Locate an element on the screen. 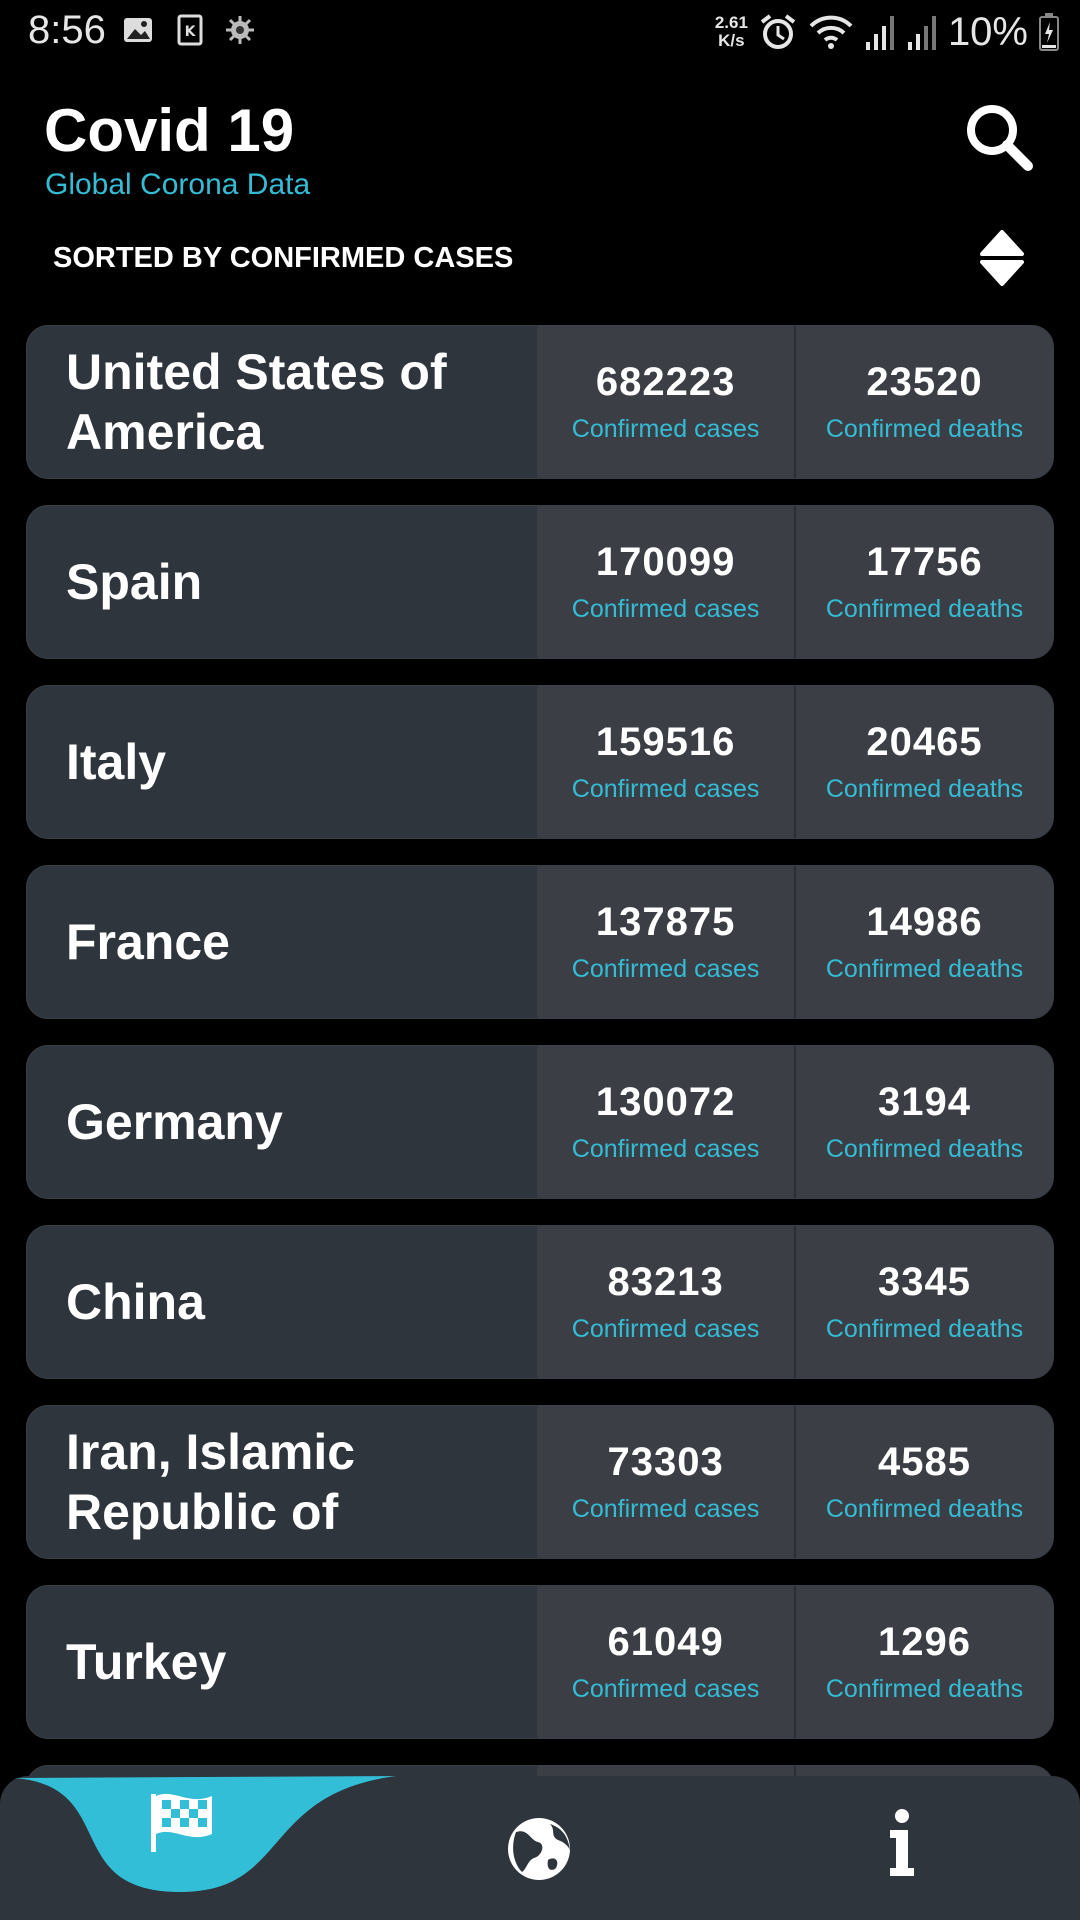 The height and width of the screenshot is (1920, 1080). cases-cell: 170099 Confirmed cases is located at coordinates (666, 582).